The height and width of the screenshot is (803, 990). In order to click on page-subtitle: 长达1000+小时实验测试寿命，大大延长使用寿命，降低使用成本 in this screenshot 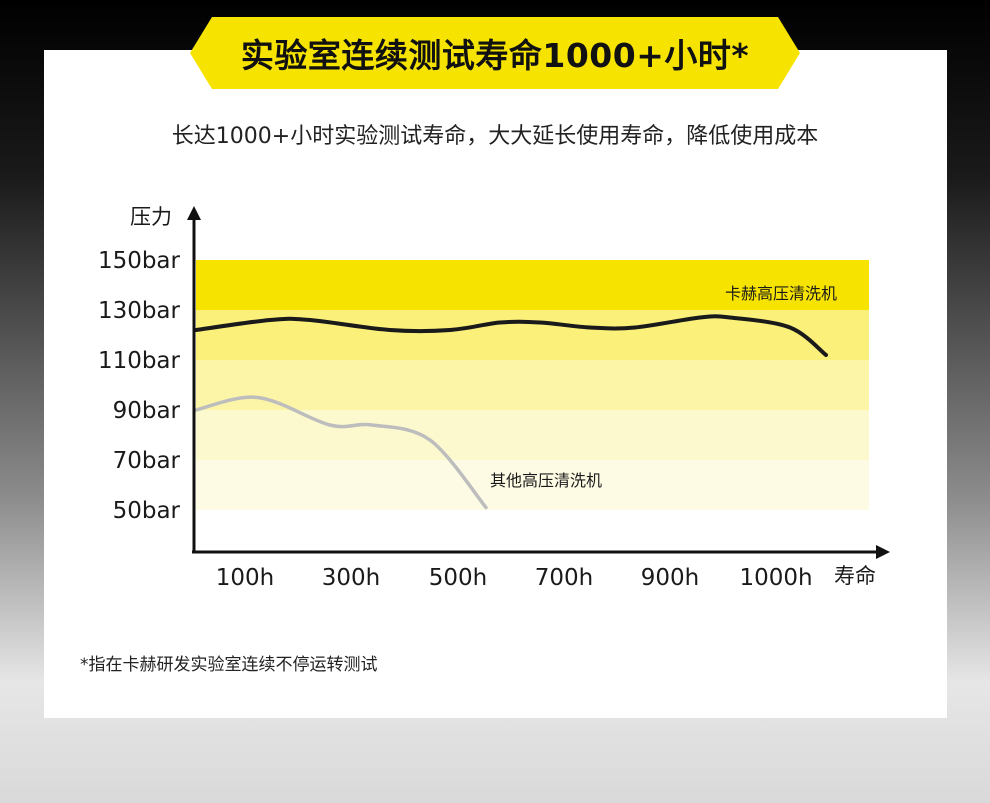, I will do `click(495, 136)`.